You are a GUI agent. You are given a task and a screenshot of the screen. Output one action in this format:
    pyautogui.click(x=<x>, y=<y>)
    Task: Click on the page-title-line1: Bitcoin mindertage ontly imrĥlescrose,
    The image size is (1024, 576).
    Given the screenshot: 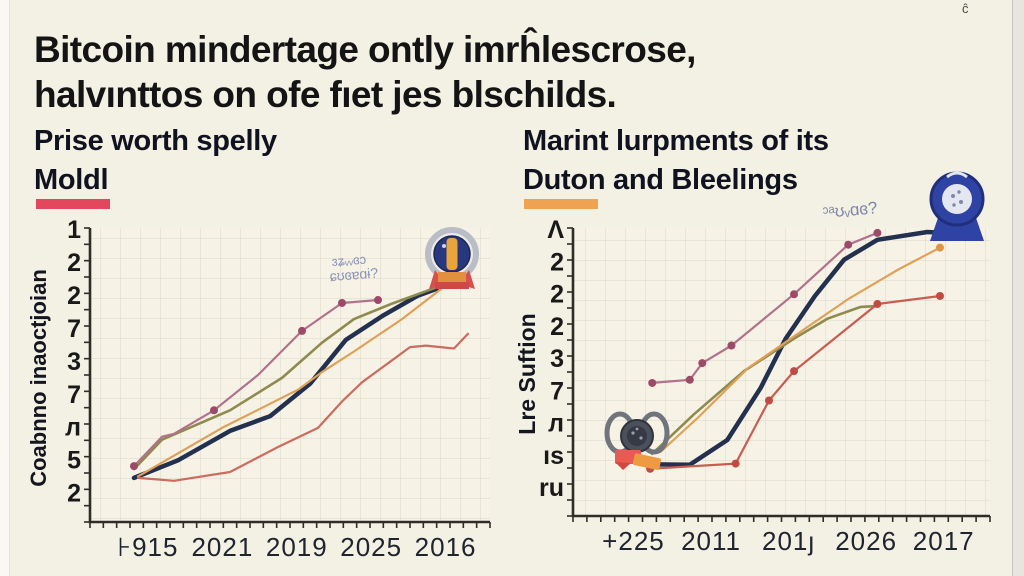 What is the action you would take?
    pyautogui.click(x=365, y=49)
    